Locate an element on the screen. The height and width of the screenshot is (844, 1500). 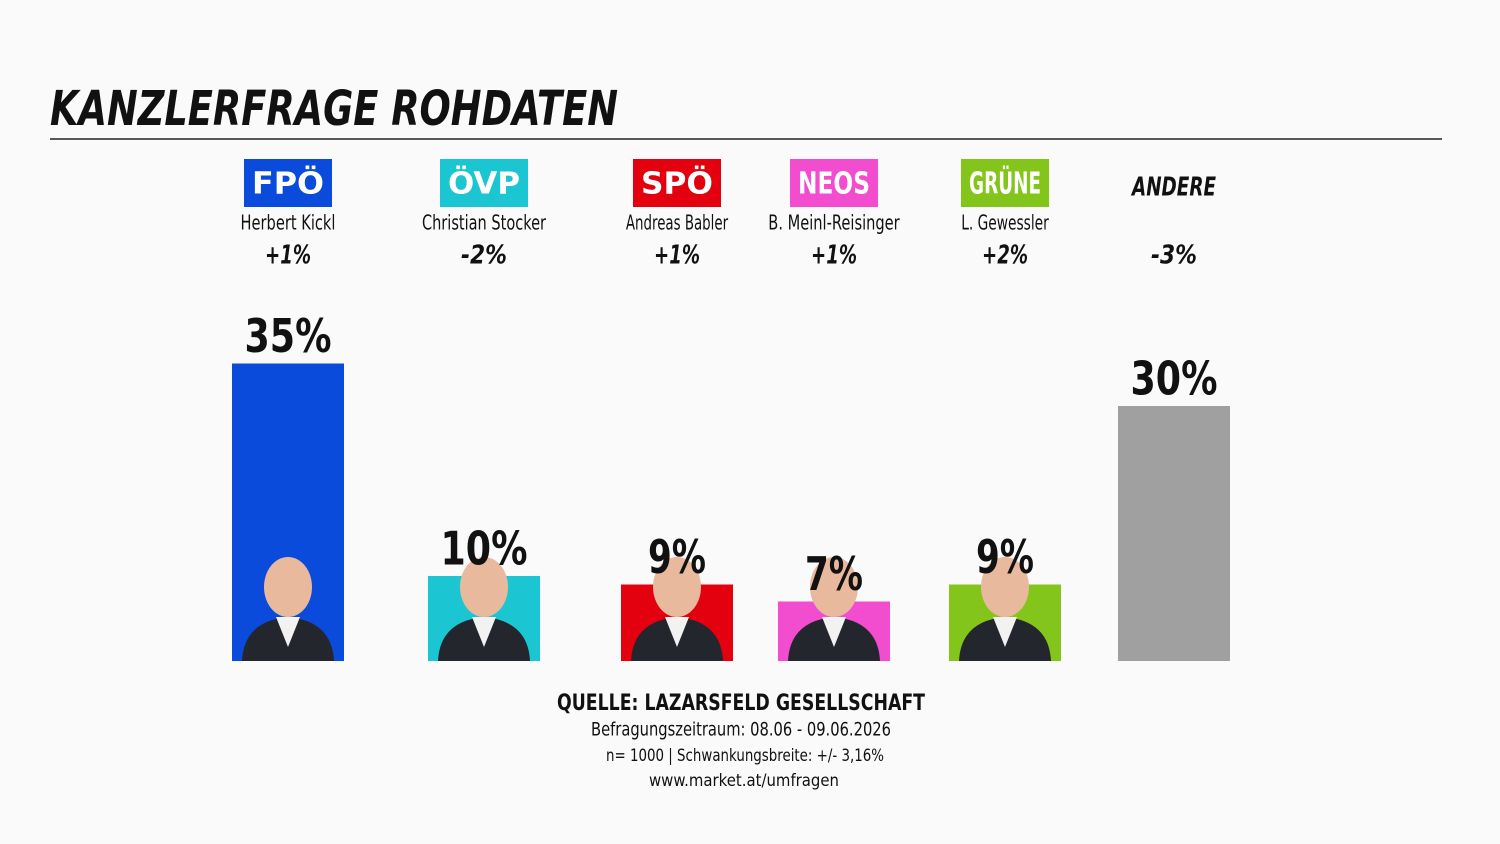
party-label: SPÖ is located at coordinates (677, 183).